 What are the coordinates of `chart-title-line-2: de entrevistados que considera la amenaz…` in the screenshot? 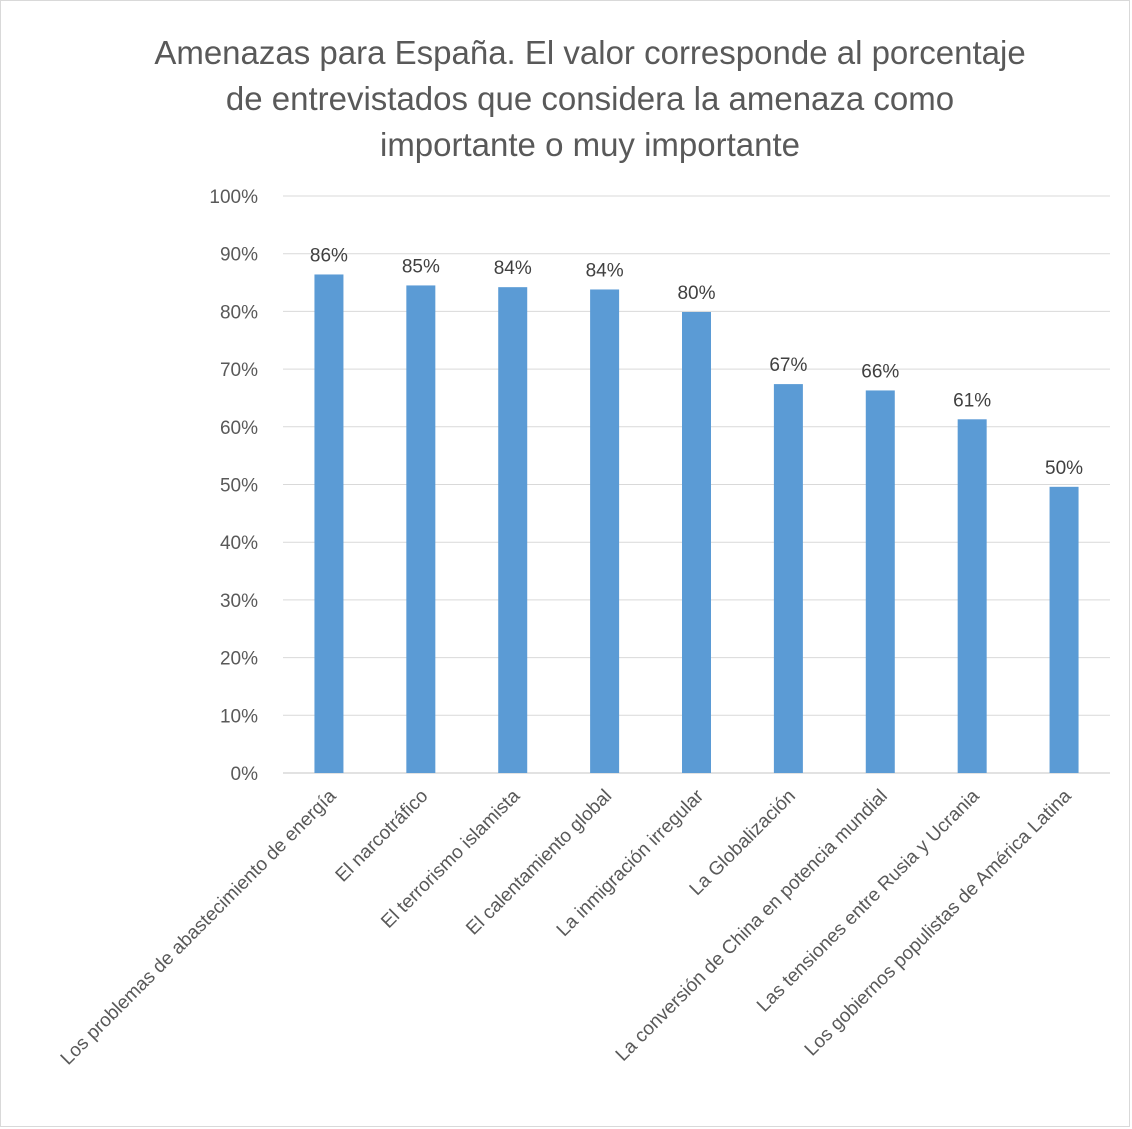 It's located at (590, 98).